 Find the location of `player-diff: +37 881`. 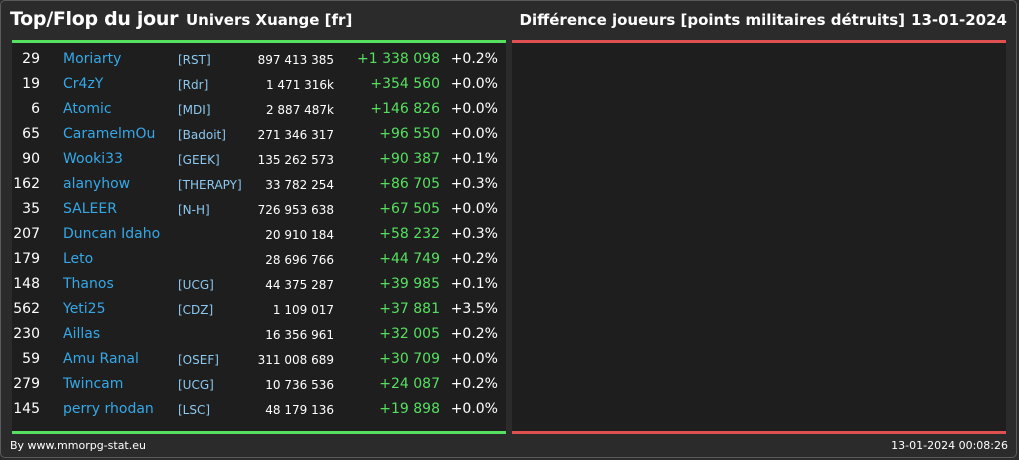

player-diff: +37 881 is located at coordinates (409, 309).